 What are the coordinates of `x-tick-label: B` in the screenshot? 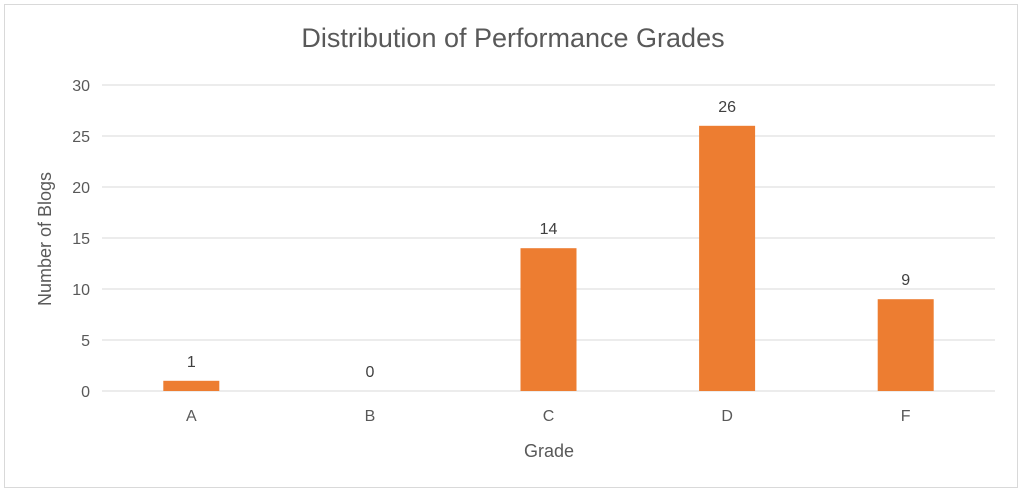 It's located at (370, 416).